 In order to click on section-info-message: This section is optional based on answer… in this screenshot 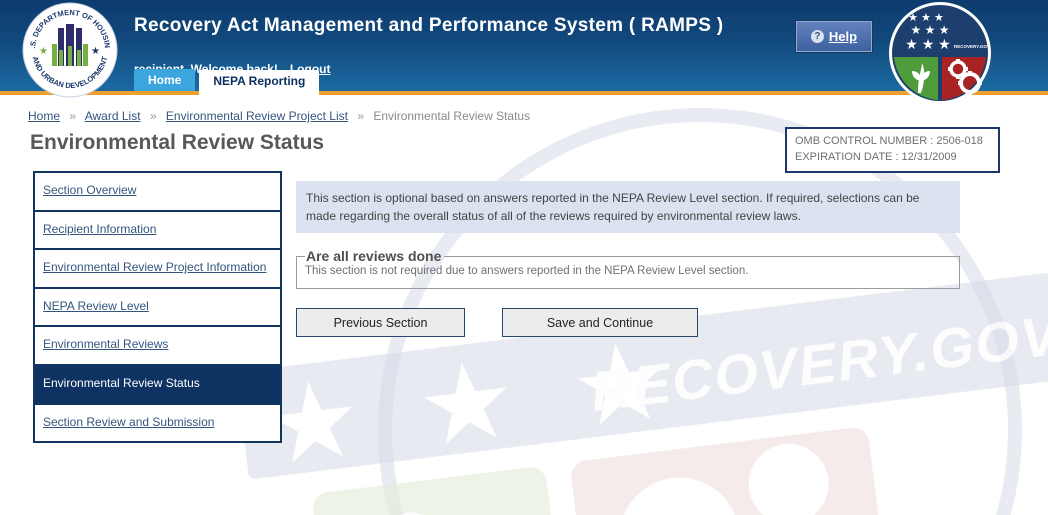, I will do `click(628, 207)`.